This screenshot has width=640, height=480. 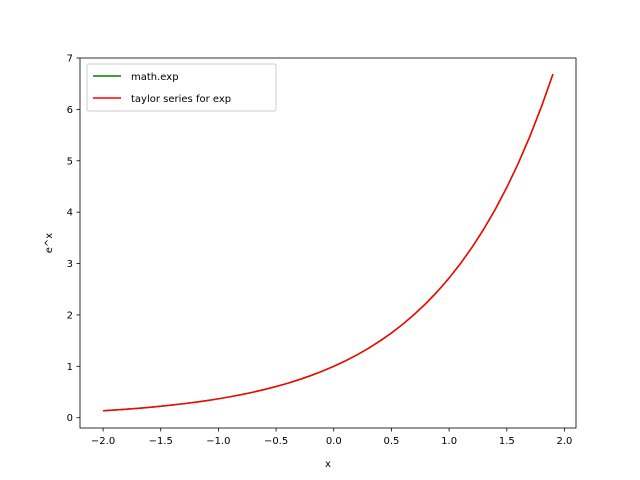 What do you see at coordinates (70, 264) in the screenshot?
I see `y-tick-label: 3` at bounding box center [70, 264].